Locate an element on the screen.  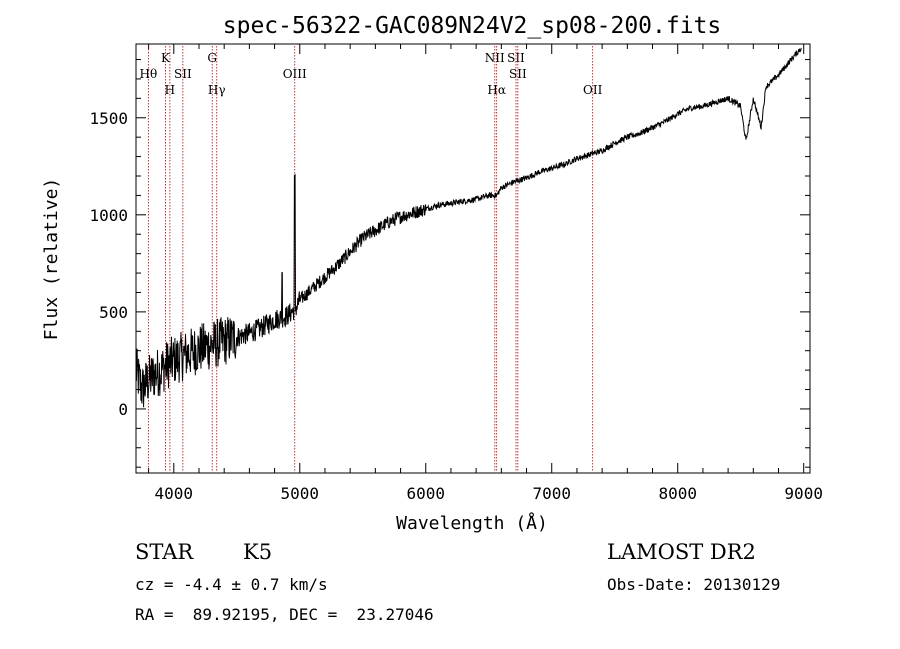
absorption-line-label: Hγ is located at coordinates (217, 90).